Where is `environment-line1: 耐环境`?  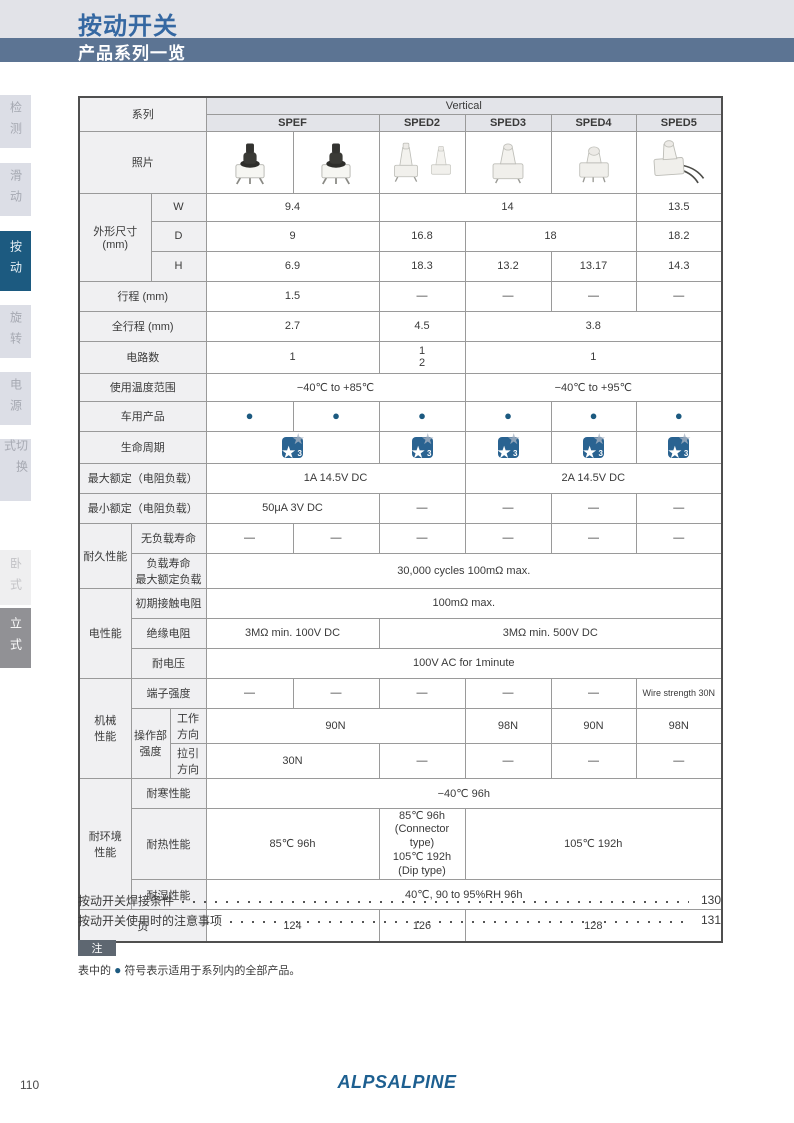 environment-line1: 耐环境 is located at coordinates (105, 836).